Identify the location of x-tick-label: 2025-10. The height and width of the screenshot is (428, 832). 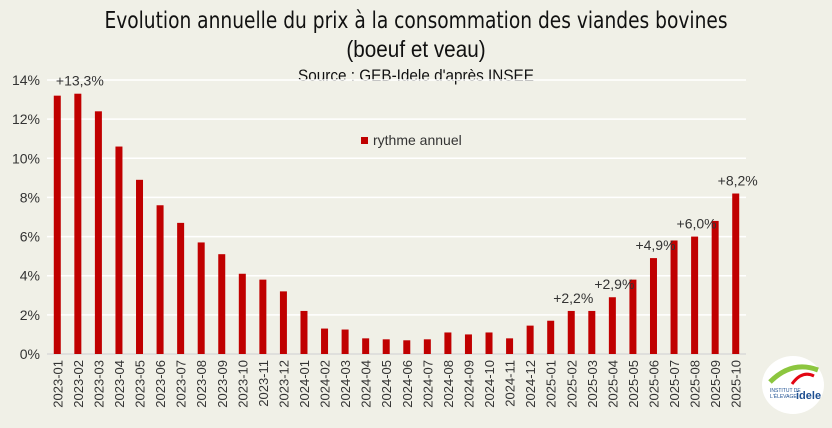
(736, 384).